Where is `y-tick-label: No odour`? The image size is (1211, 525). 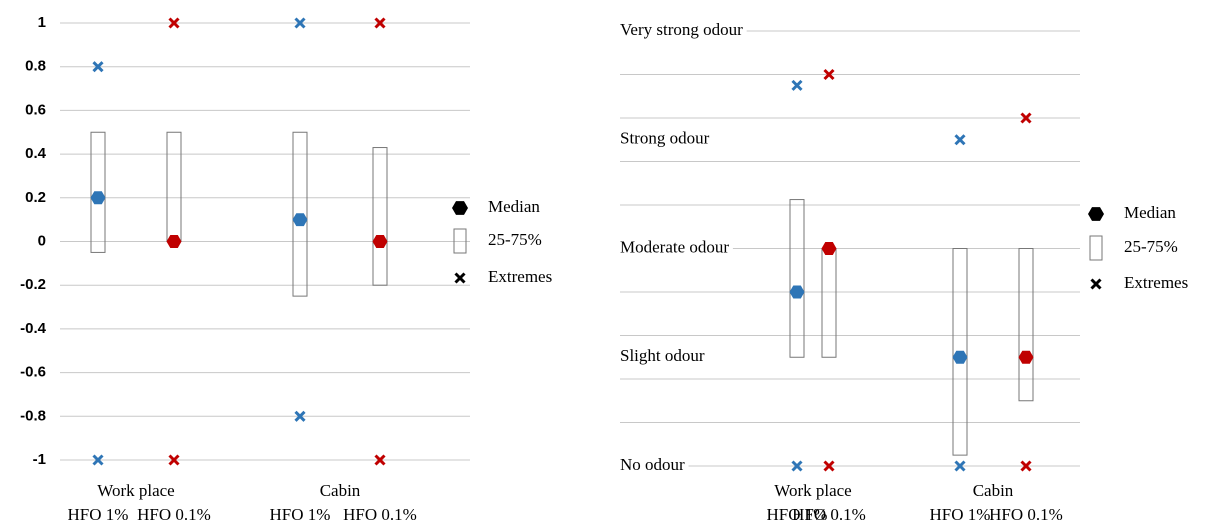 y-tick-label: No odour is located at coordinates (652, 464).